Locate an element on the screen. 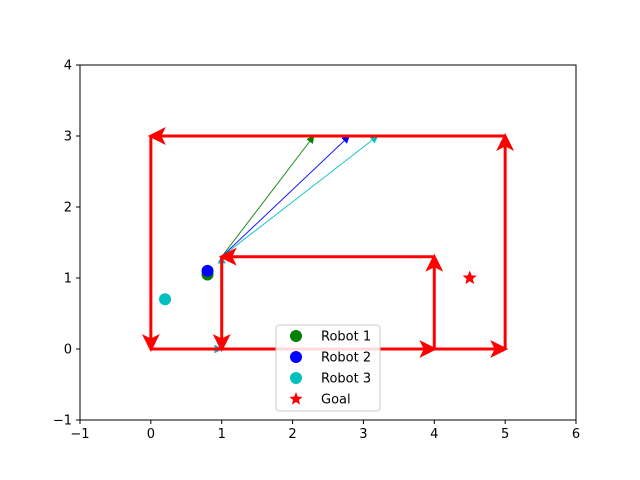 The height and width of the screenshot is (480, 640). legend-entry-robot-2: Robot 2 is located at coordinates (330, 358).